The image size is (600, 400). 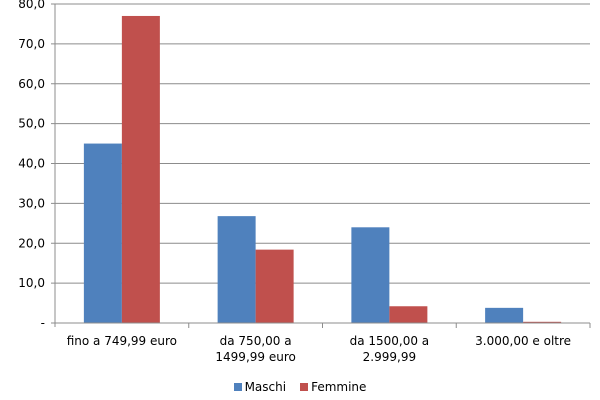 I want to click on legend-label: Femmine, so click(x=339, y=387).